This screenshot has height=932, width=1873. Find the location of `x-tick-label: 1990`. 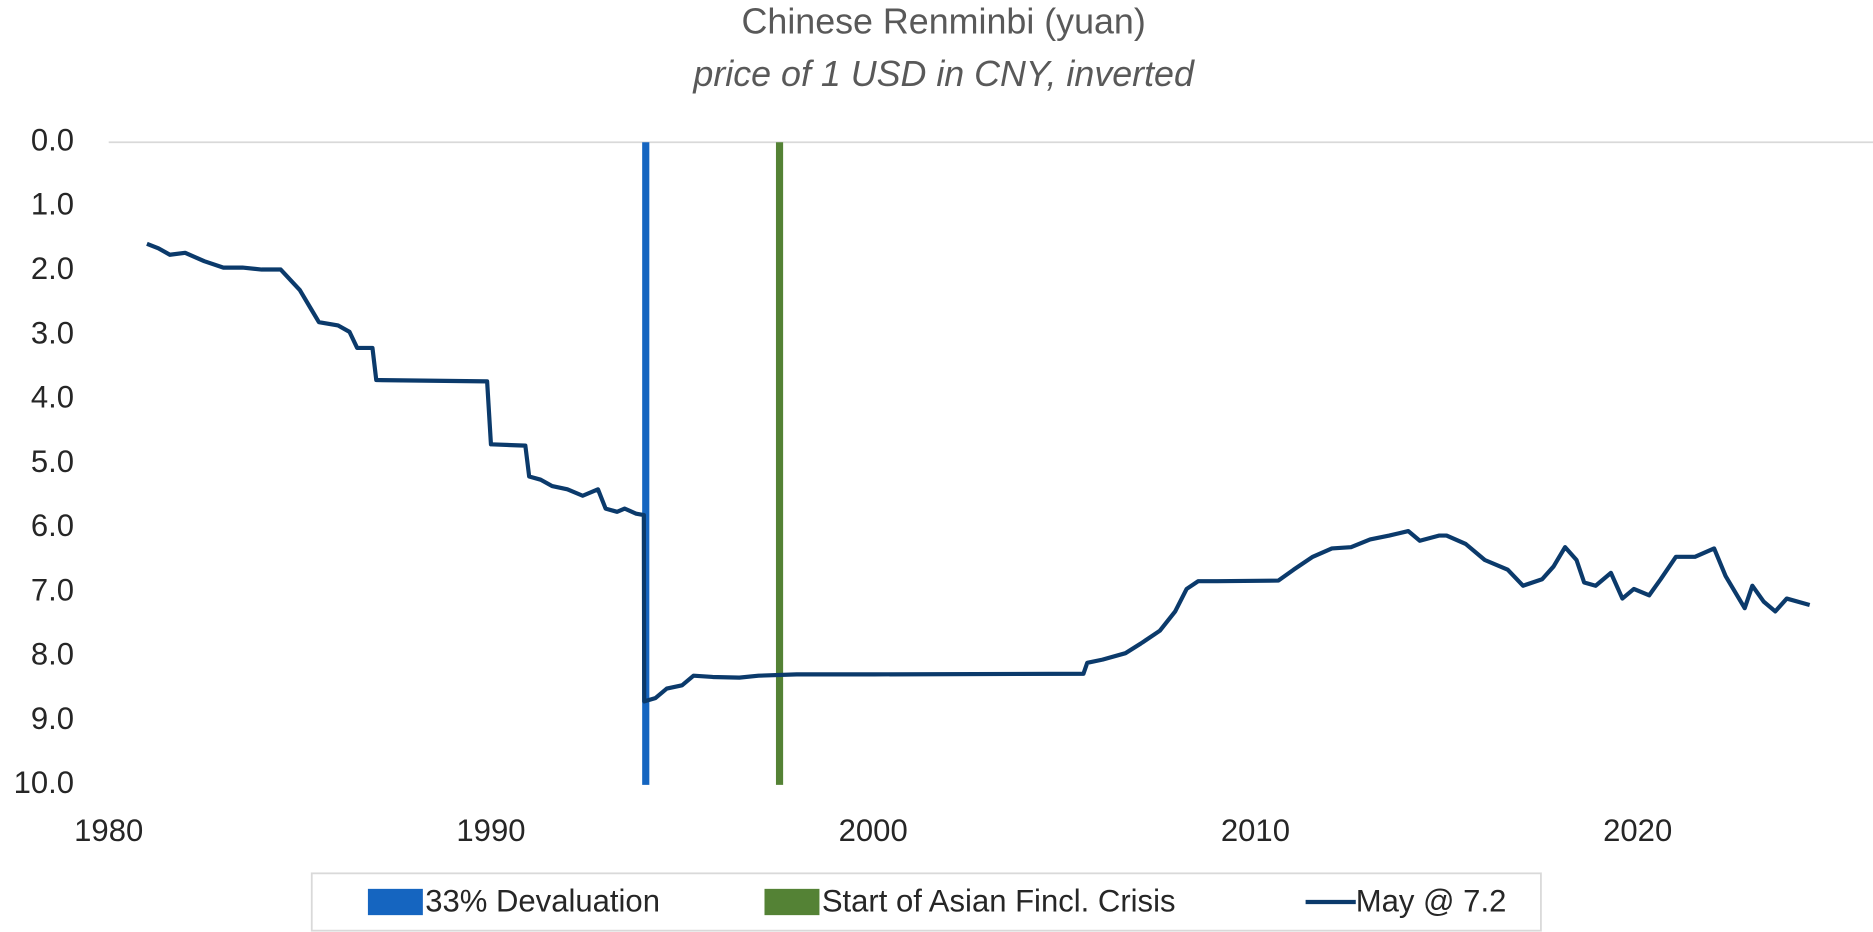

x-tick-label: 1990 is located at coordinates (490, 830).